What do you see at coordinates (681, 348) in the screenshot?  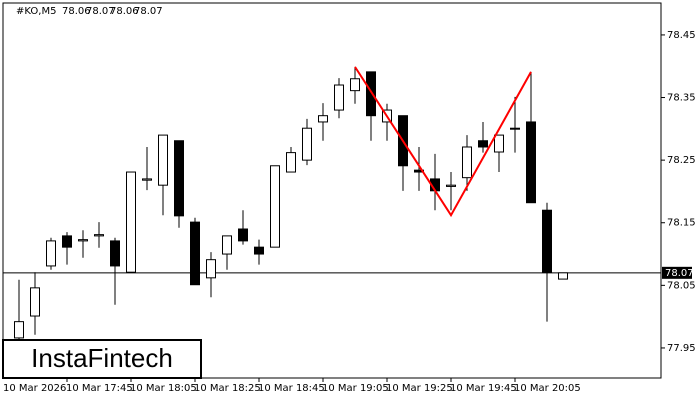 I see `y-tick-label: 77.95` at bounding box center [681, 348].